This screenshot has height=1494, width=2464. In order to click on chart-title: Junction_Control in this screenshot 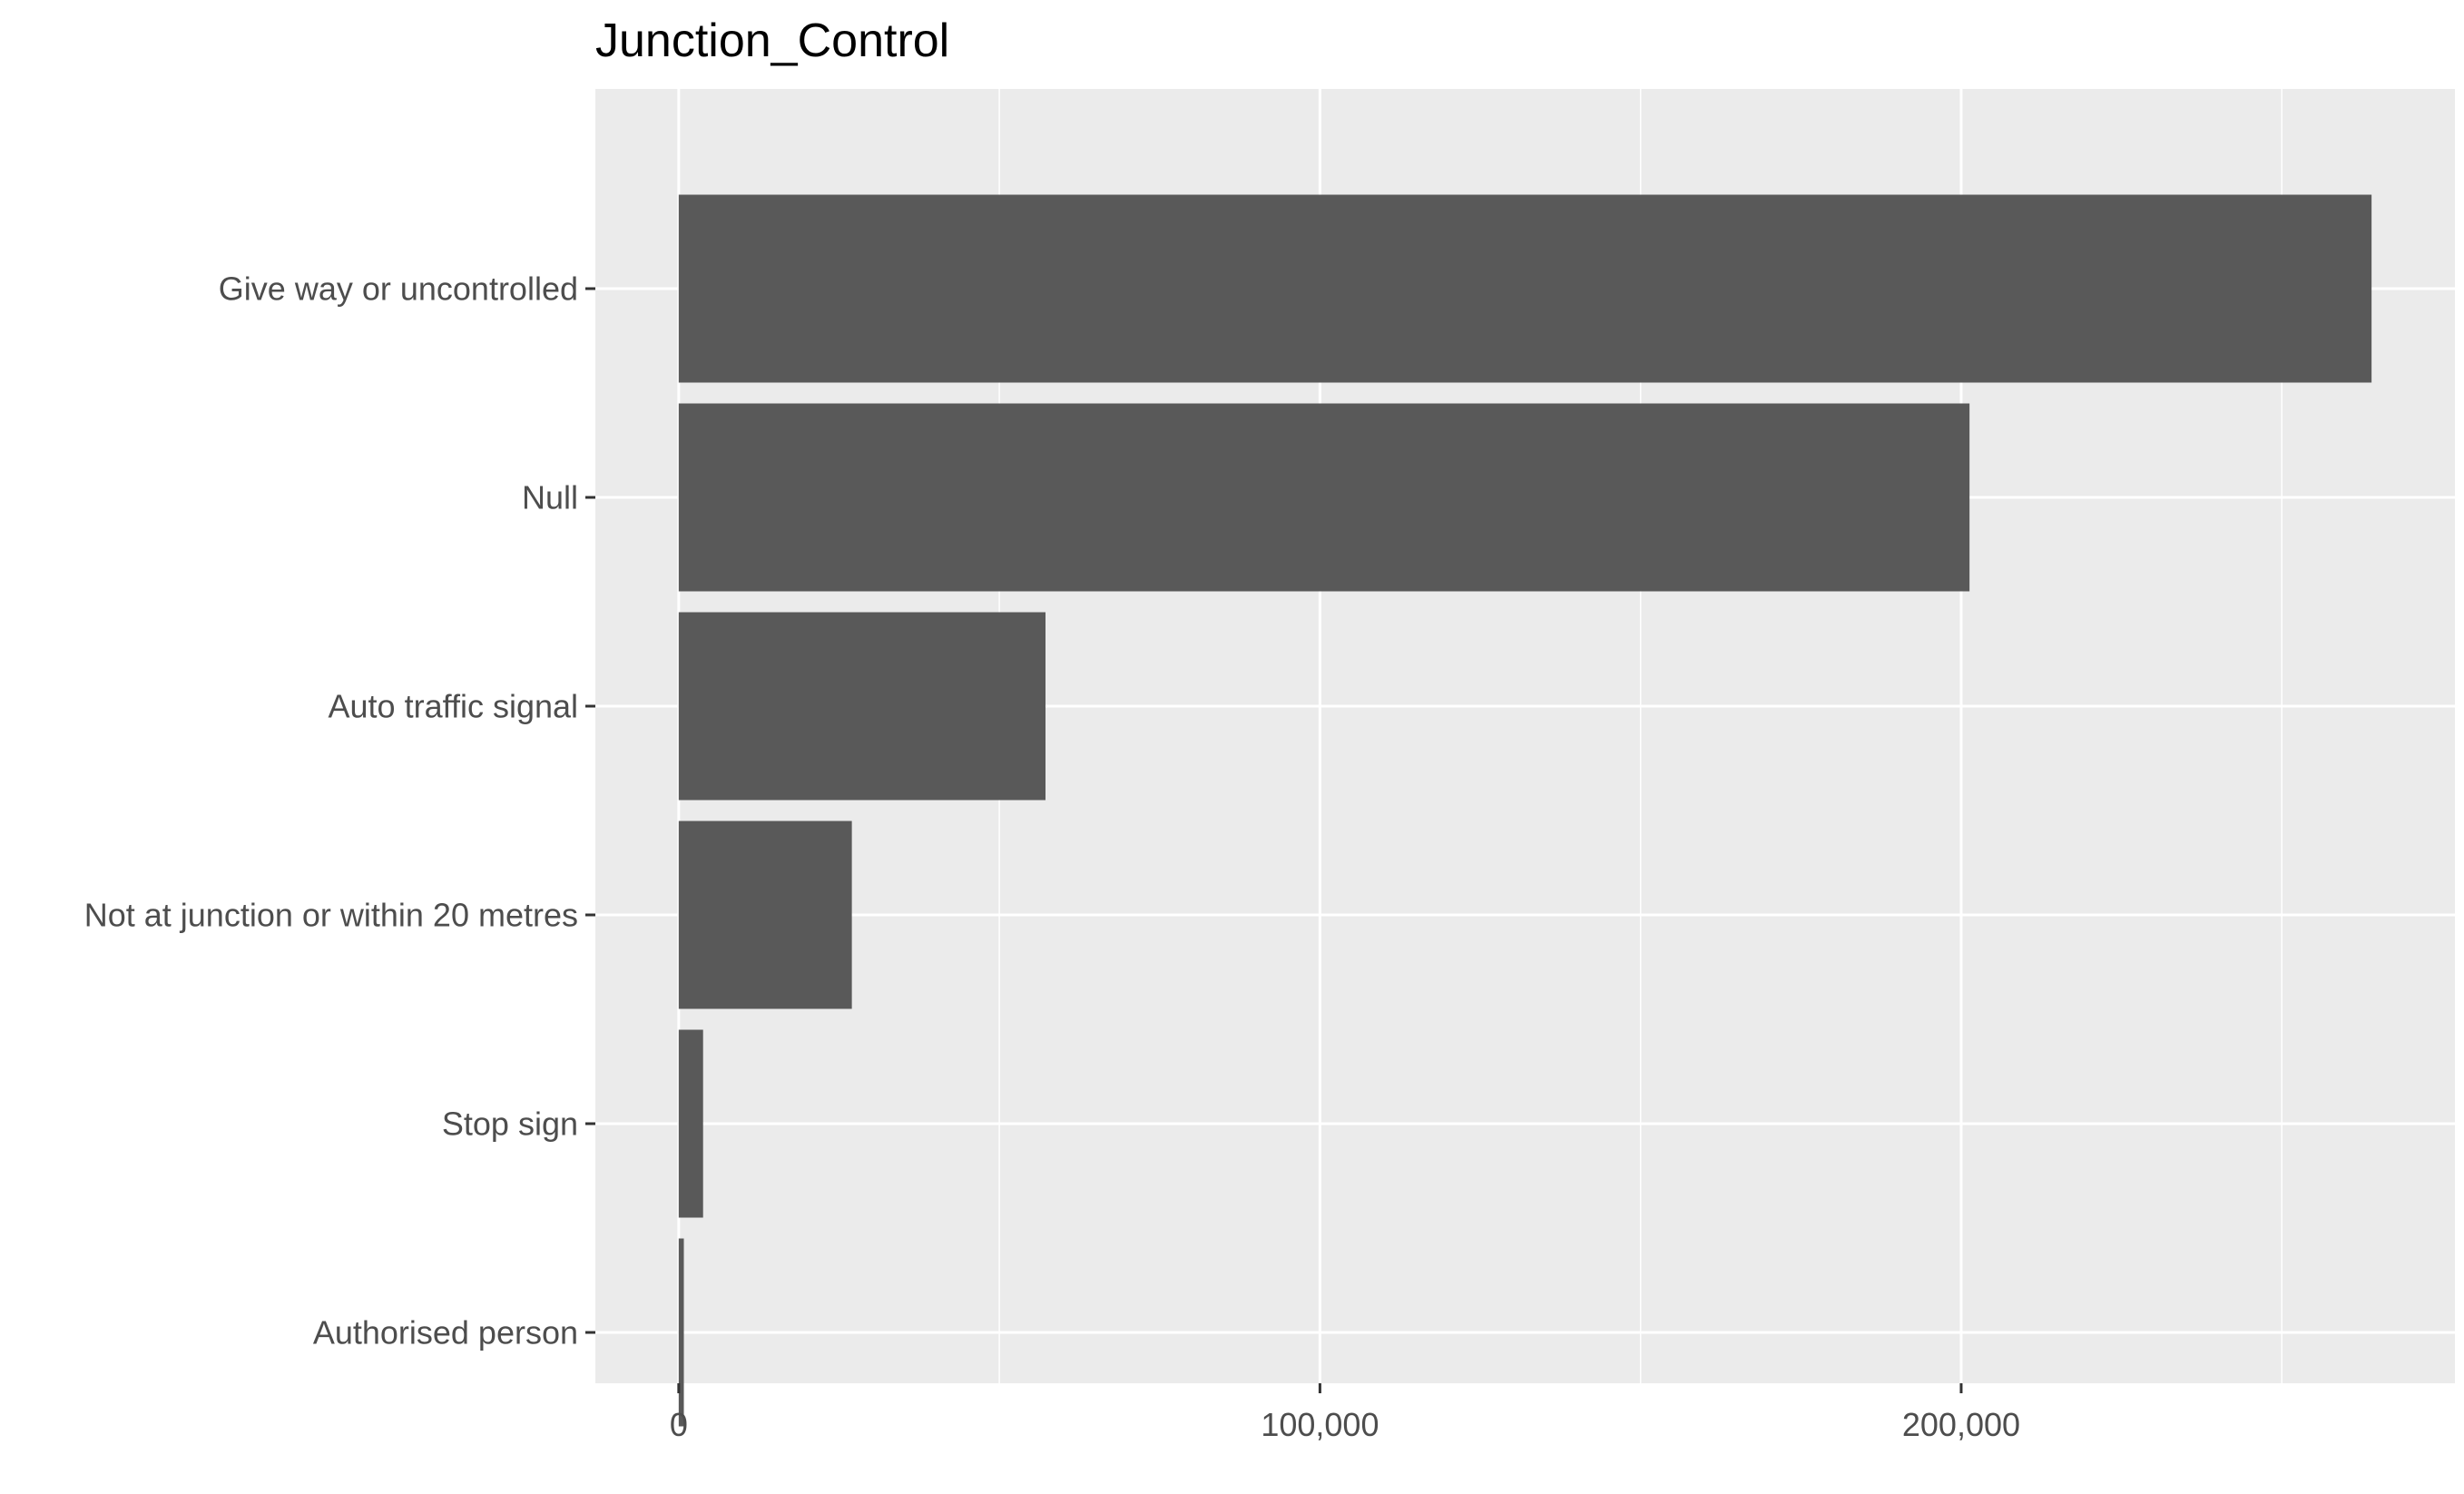, I will do `click(772, 41)`.